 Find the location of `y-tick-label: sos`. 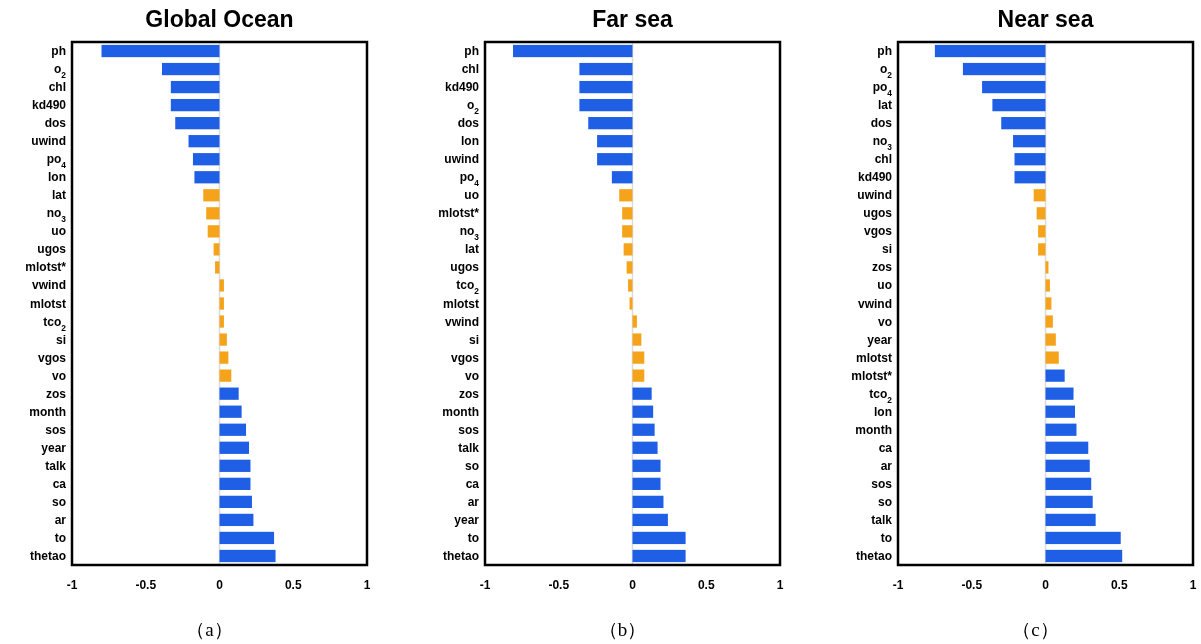

y-tick-label: sos is located at coordinates (469, 429).